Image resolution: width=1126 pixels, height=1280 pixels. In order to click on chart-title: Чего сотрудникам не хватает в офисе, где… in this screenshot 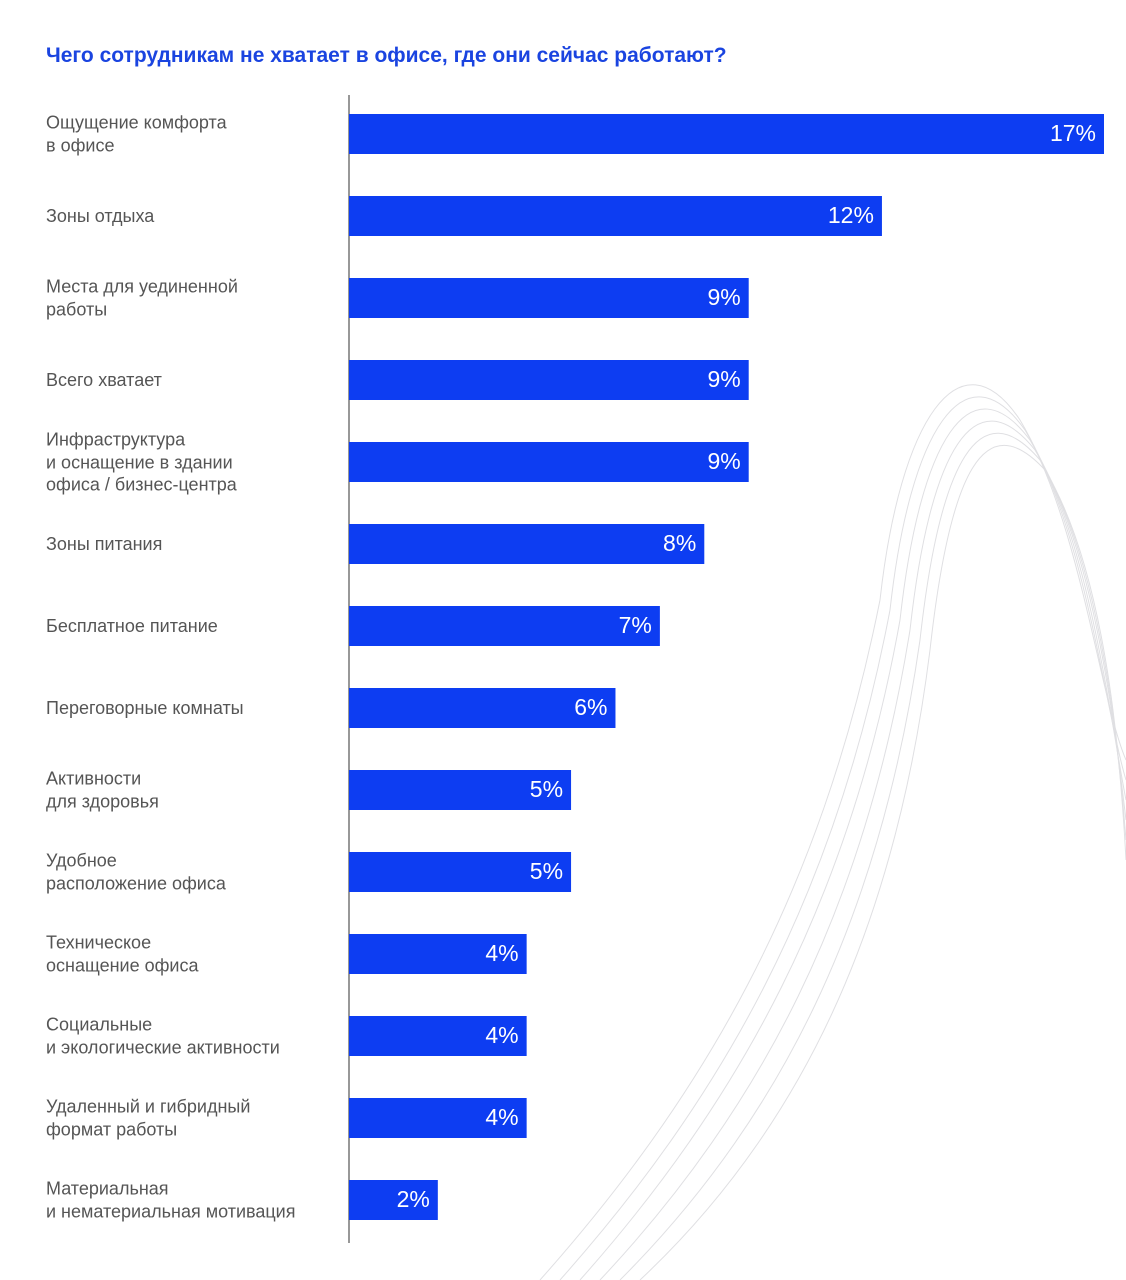, I will do `click(386, 55)`.